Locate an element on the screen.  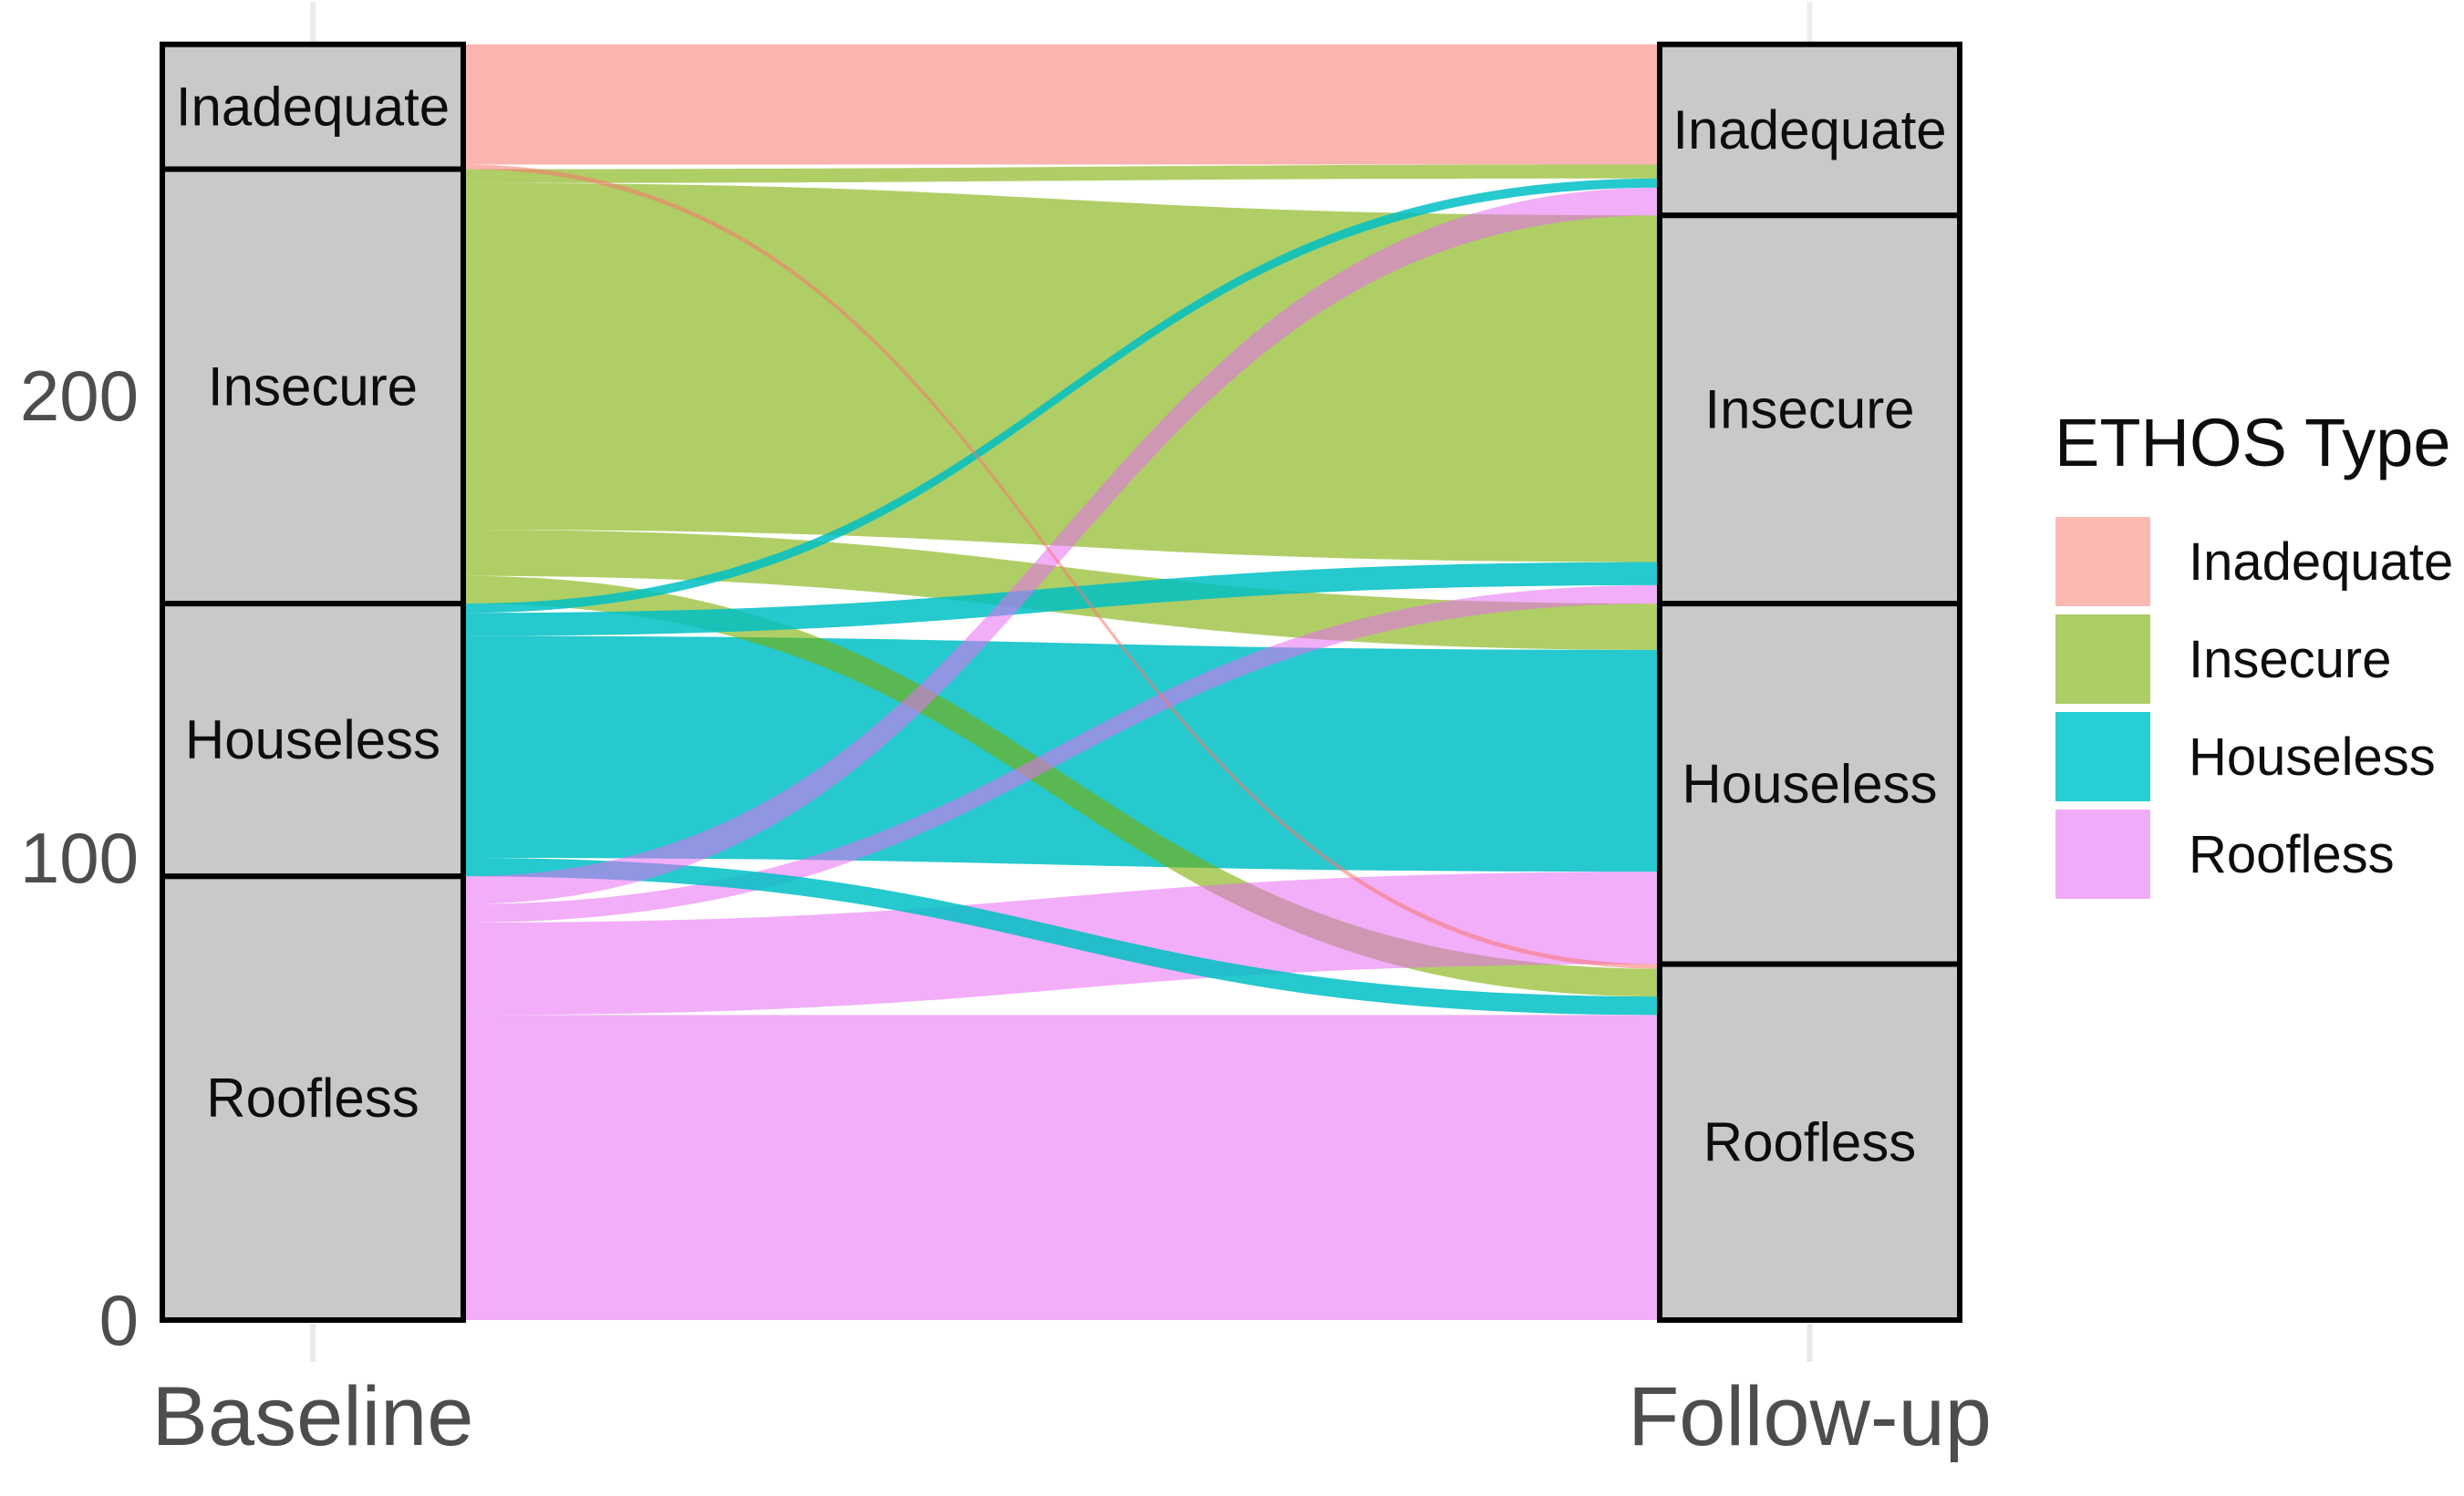
stratum-label-left-inadequate: Inadequate is located at coordinates (313, 107).